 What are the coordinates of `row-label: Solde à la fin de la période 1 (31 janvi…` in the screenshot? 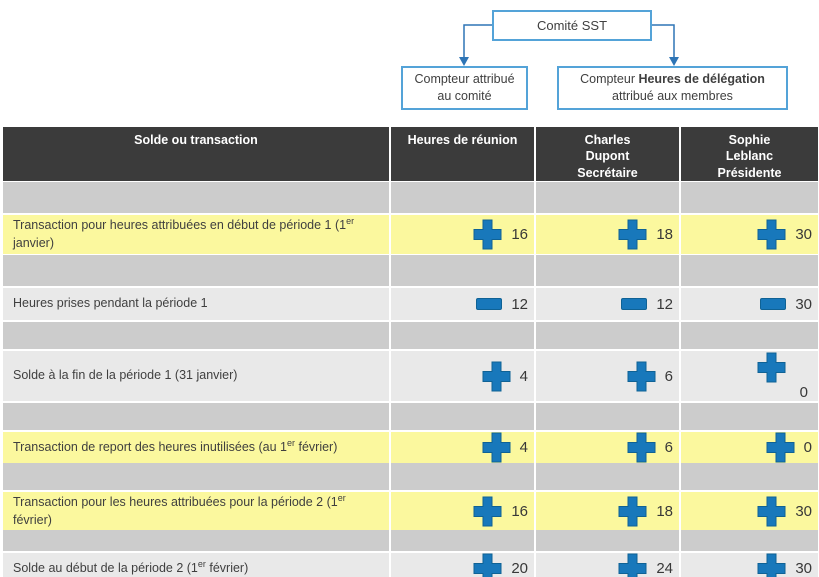 It's located at (196, 376).